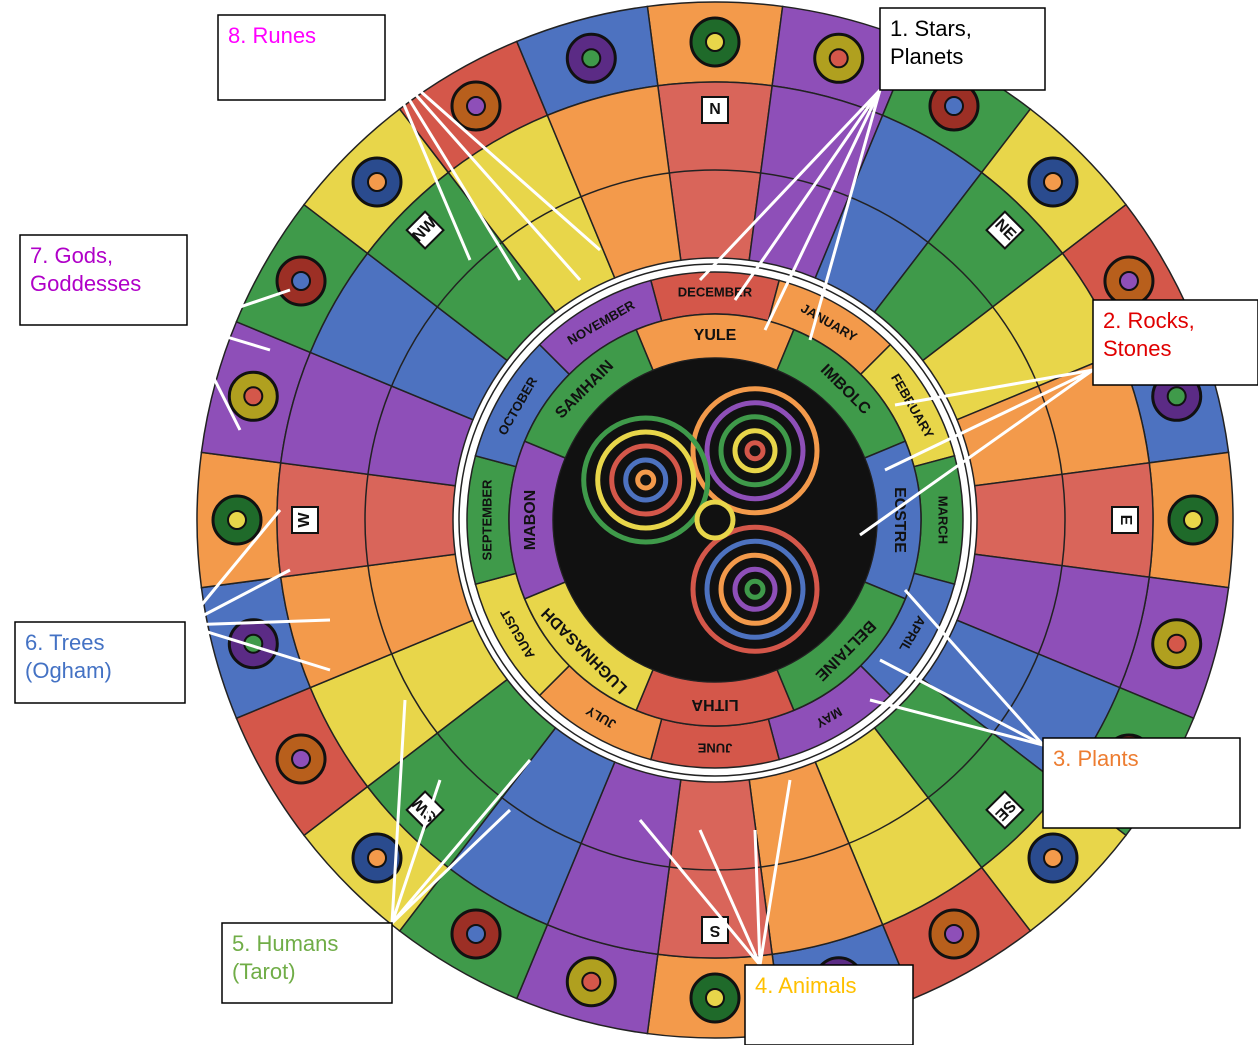  Describe the element at coordinates (714, 748) in the screenshot. I see `month-label: JUNE` at that location.